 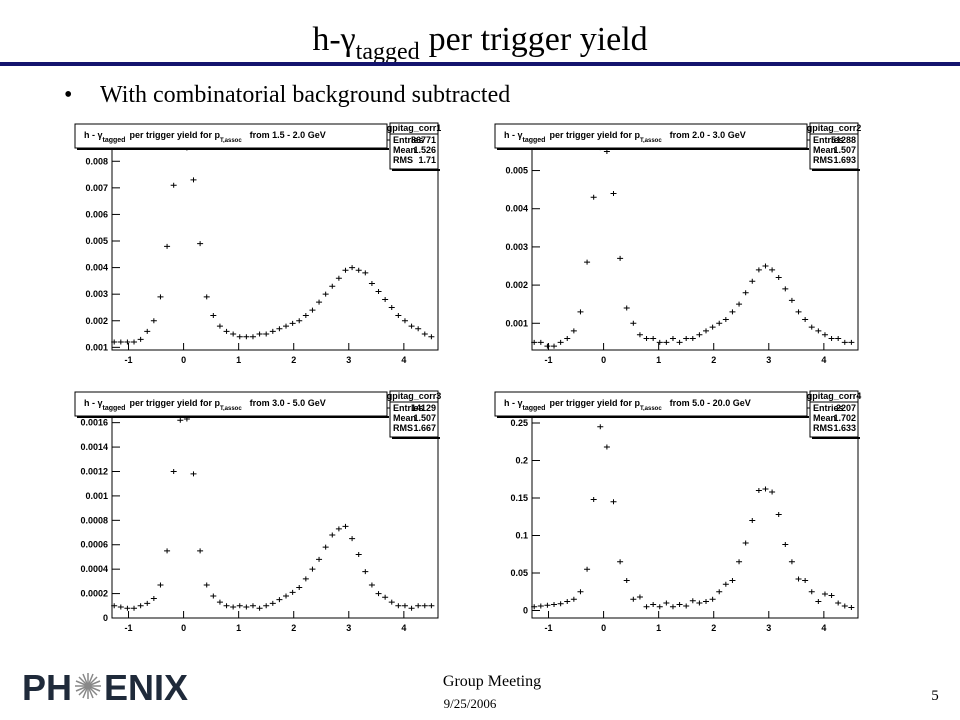 What do you see at coordinates (423, 140) in the screenshot?
I see `stats-value: 86771` at bounding box center [423, 140].